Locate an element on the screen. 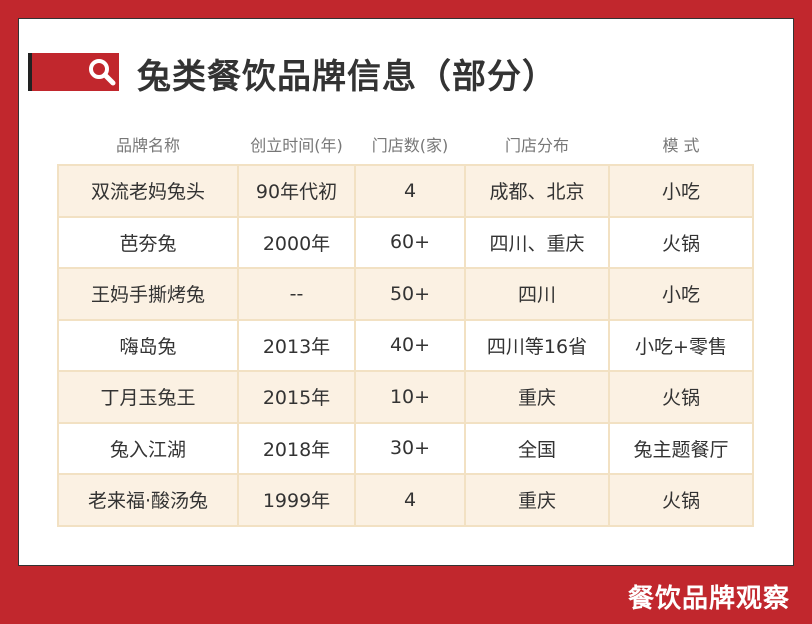 This screenshot has width=812, height=624. table-row: 老来福·酸汤兔 1999年 4 重庆 火锅 is located at coordinates (405, 500).